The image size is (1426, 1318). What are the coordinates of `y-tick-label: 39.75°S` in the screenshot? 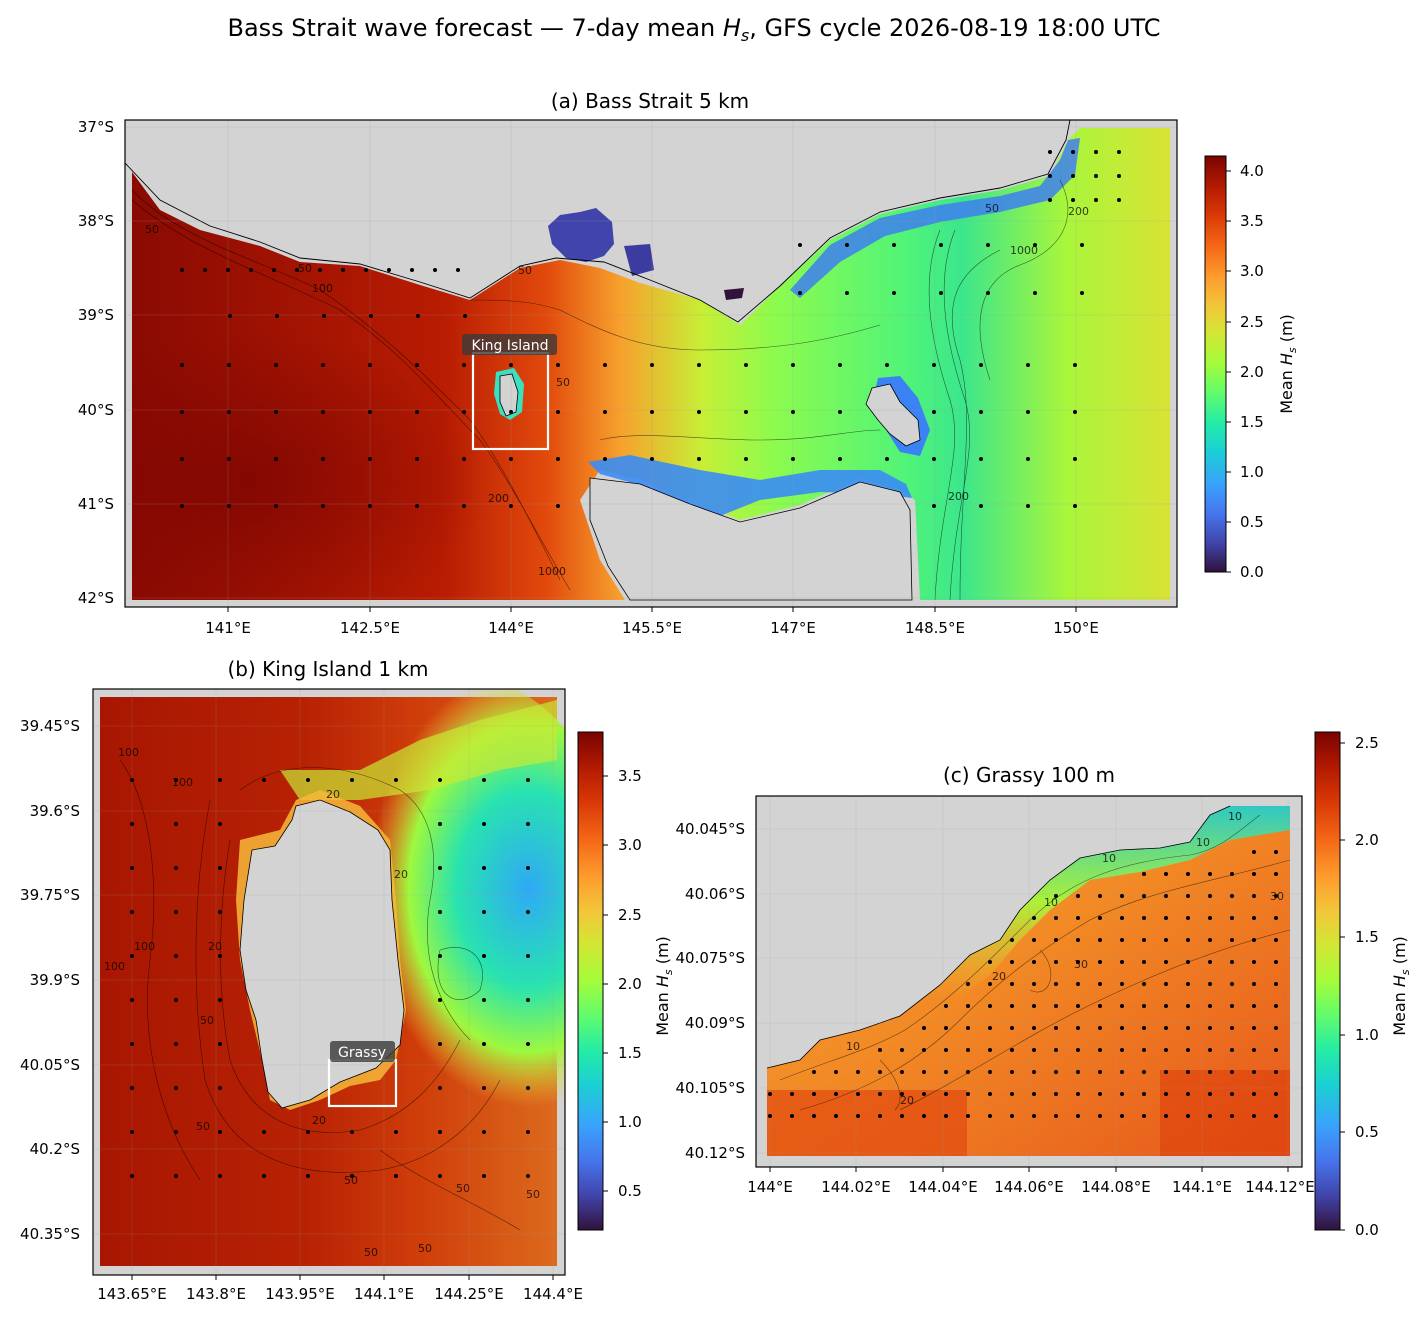 It's located at (50, 895).